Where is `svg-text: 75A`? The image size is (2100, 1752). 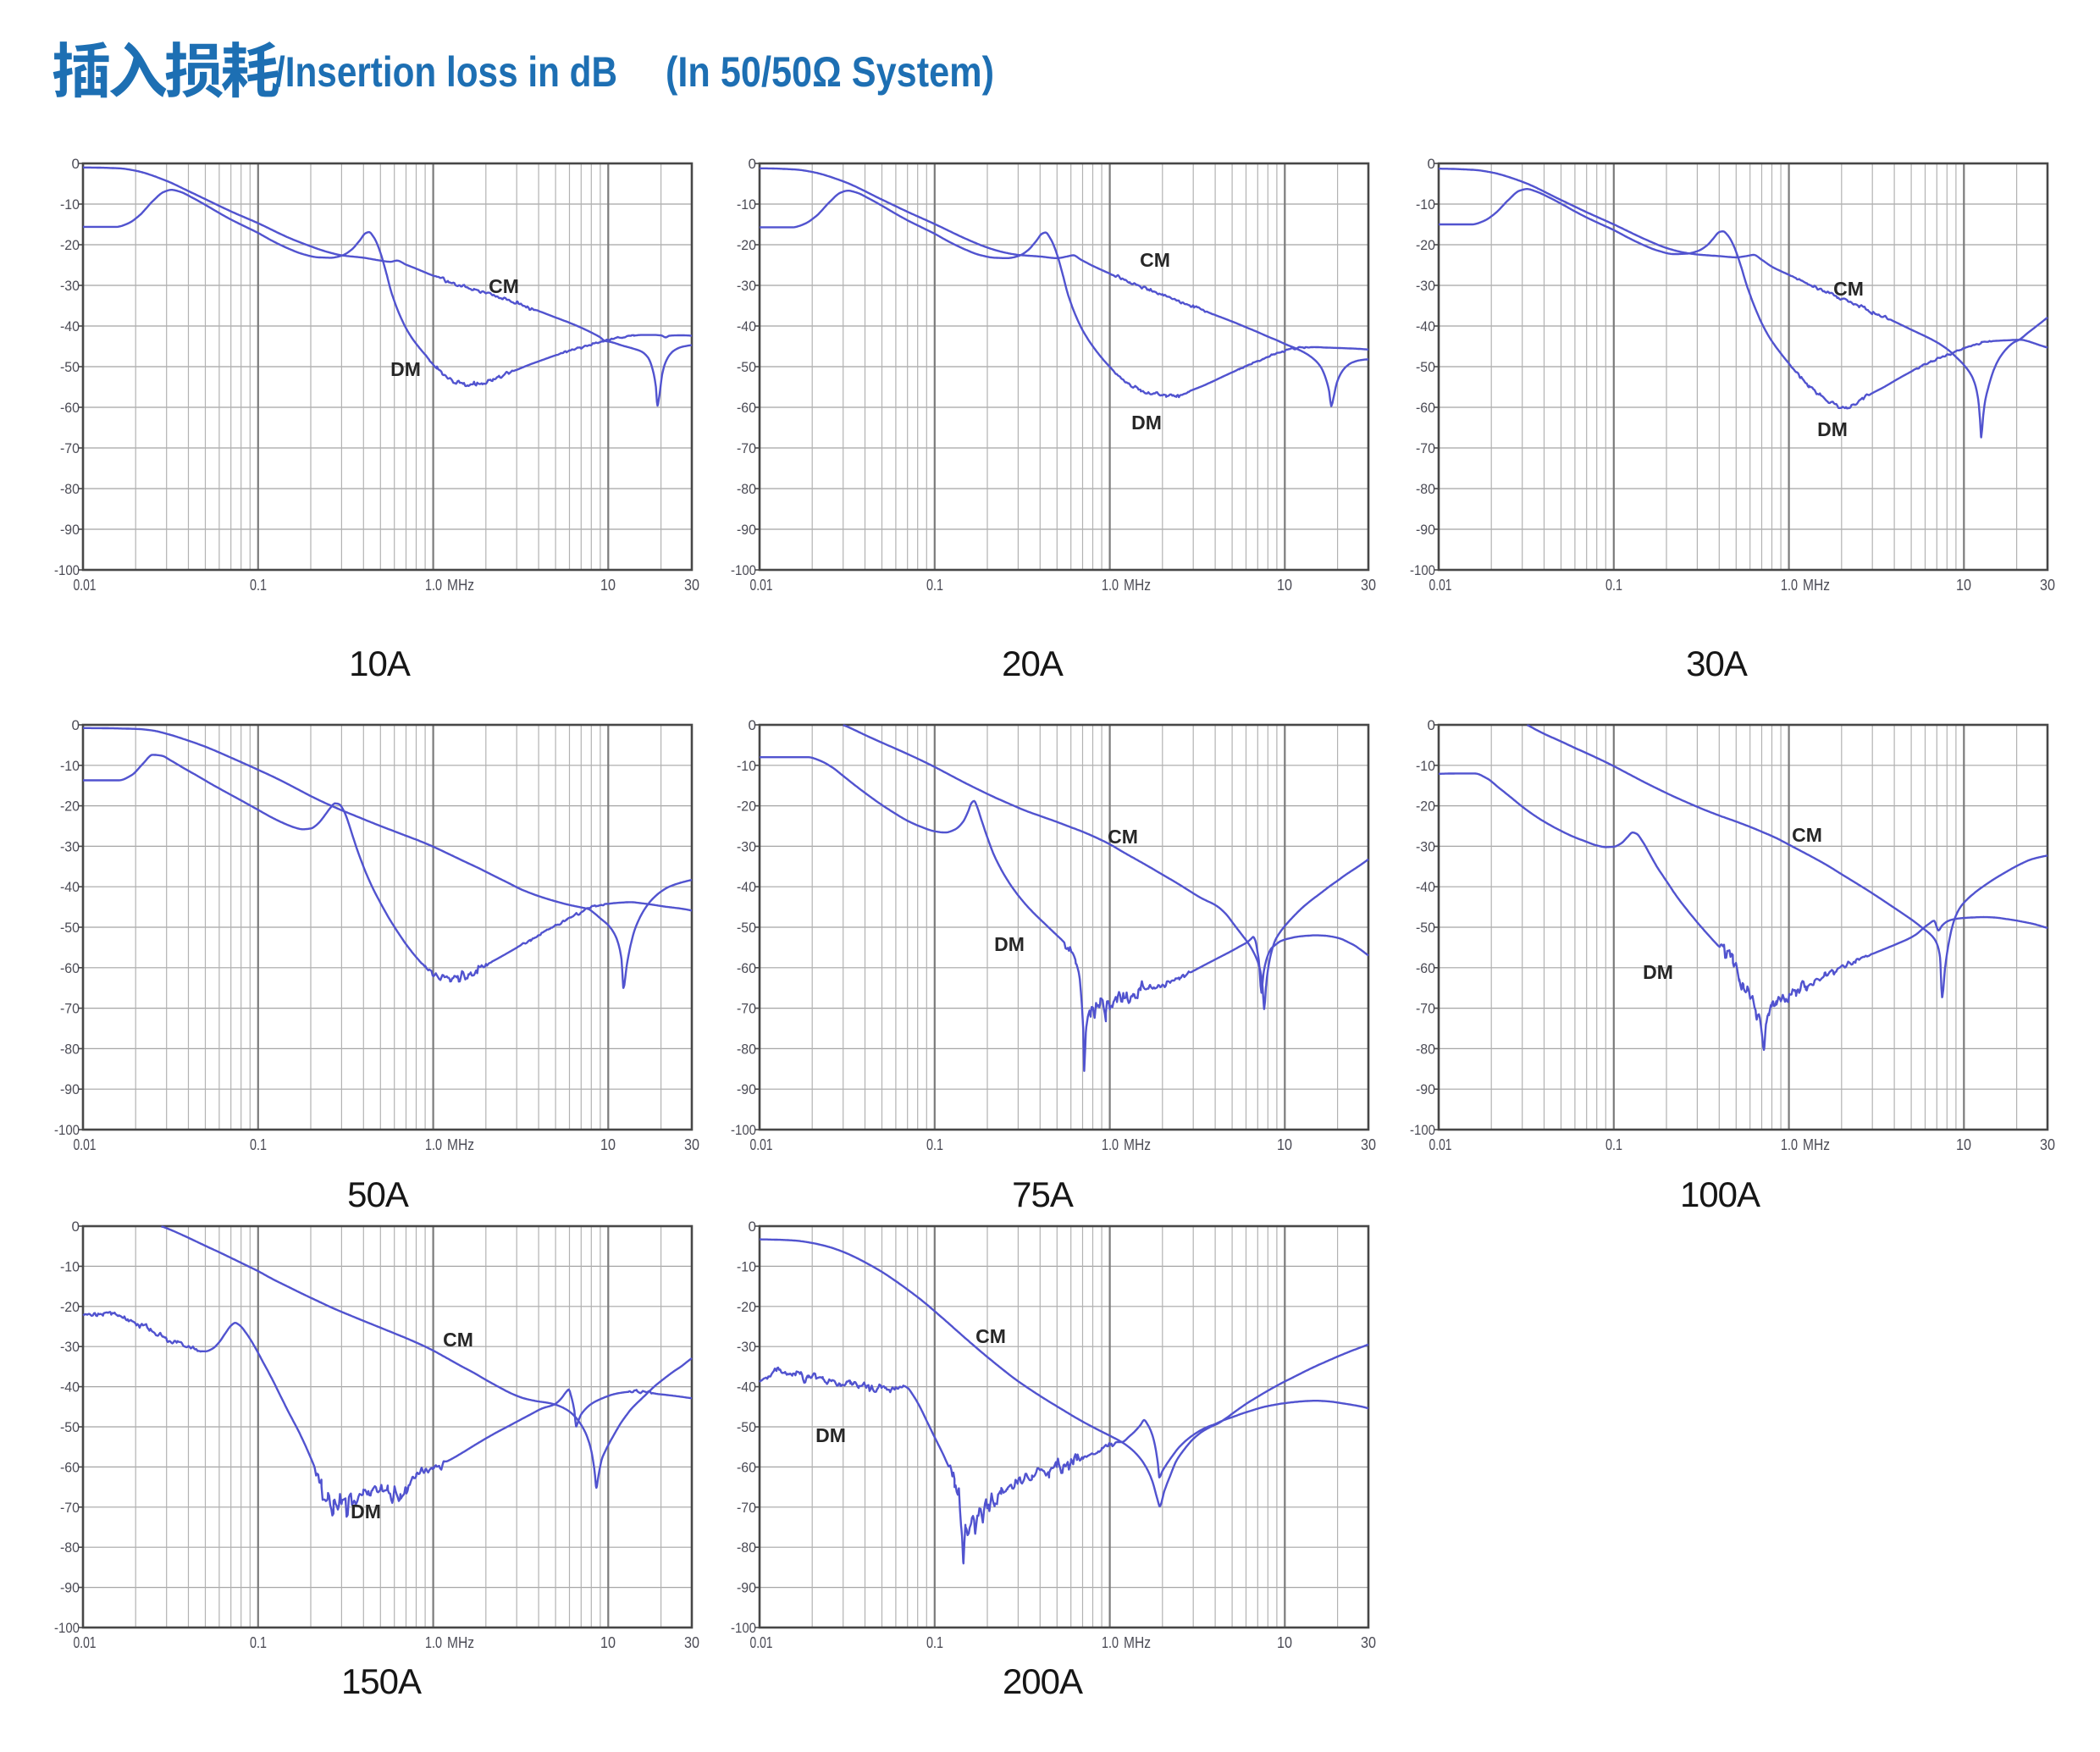
svg-text: 75A is located at coordinates (1043, 1194).